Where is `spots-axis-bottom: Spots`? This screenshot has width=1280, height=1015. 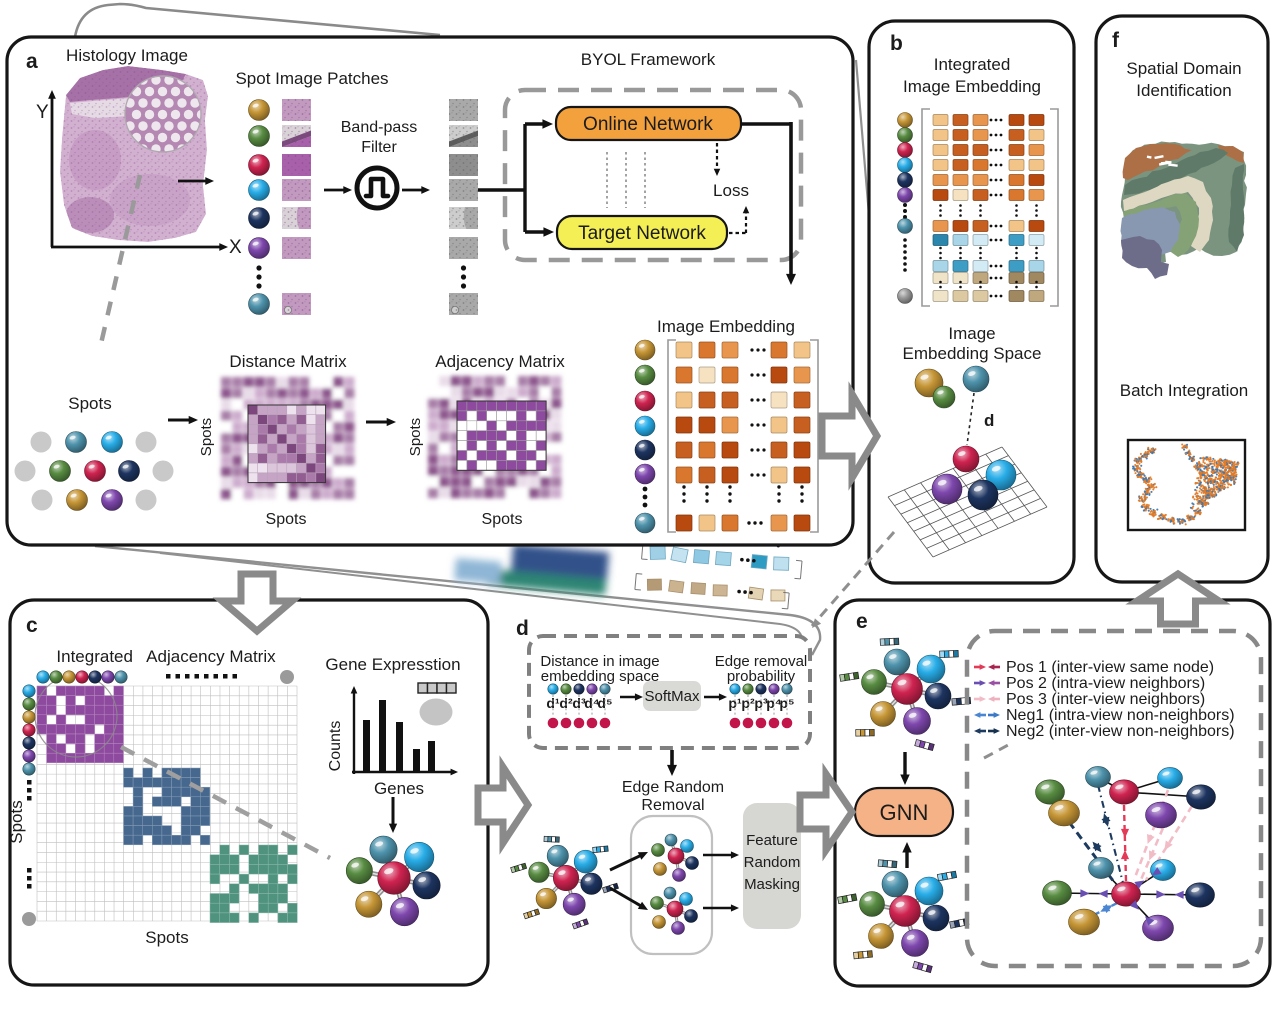 spots-axis-bottom: Spots is located at coordinates (166, 937).